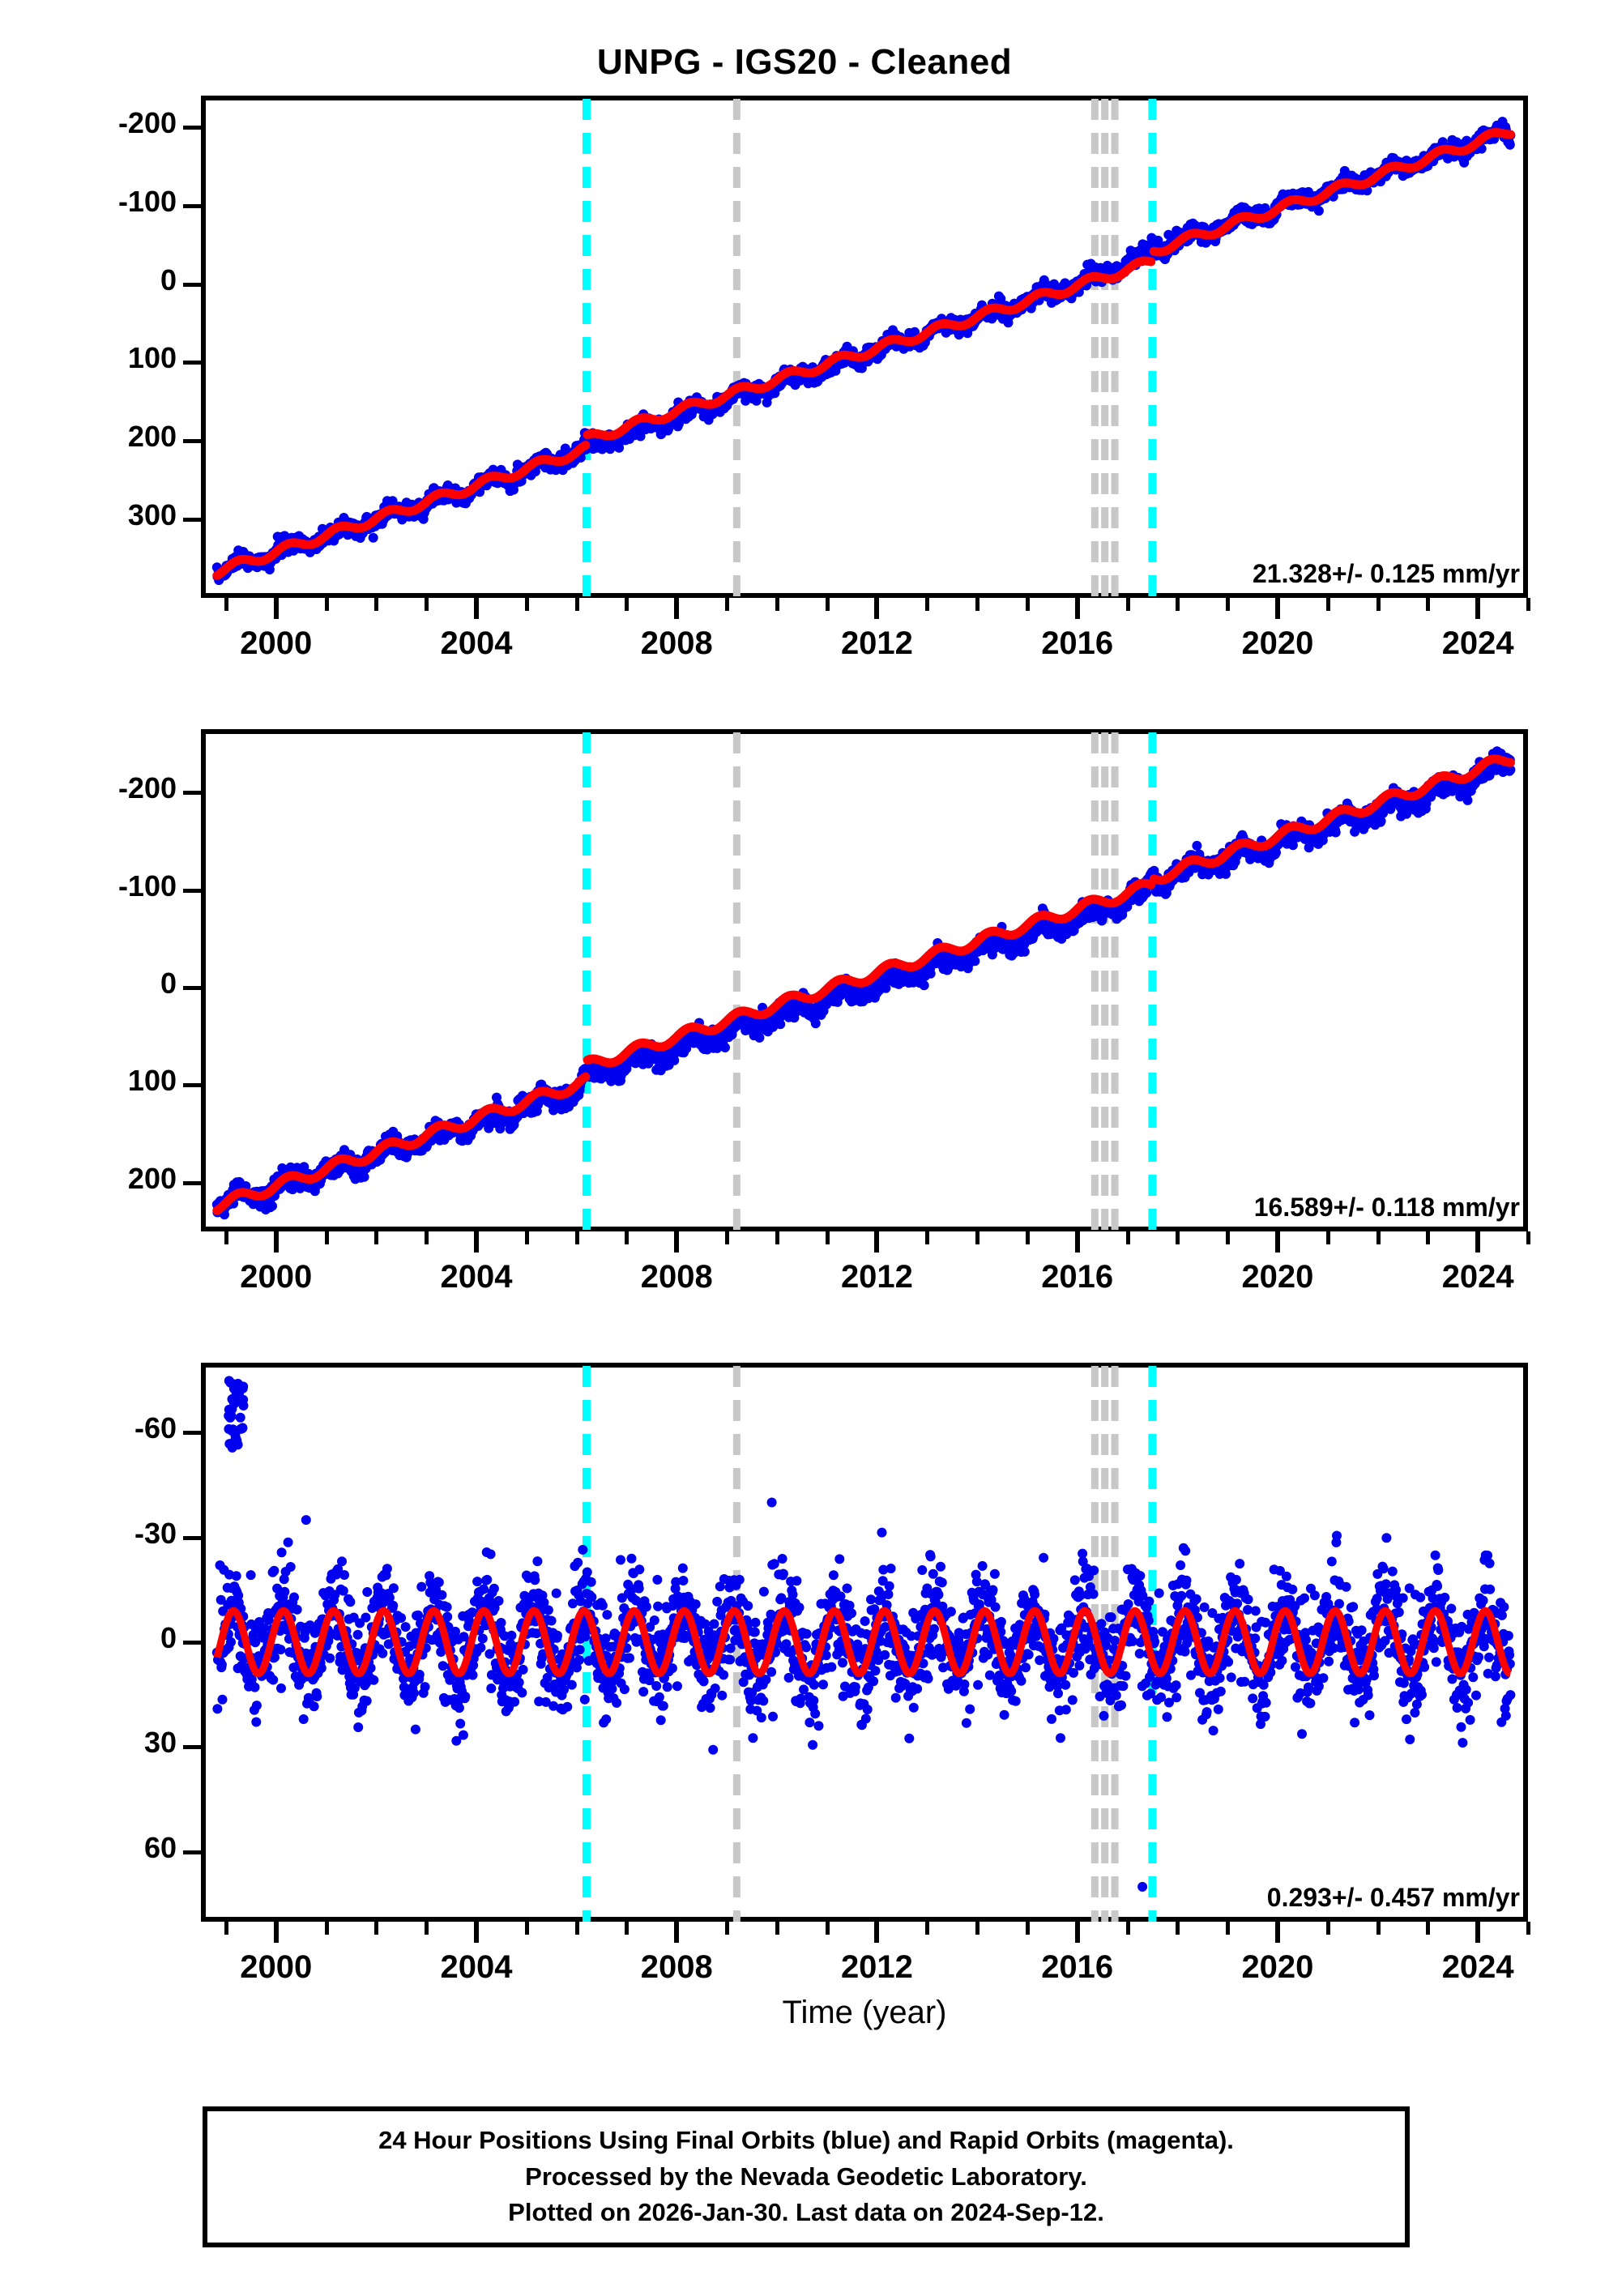 The width and height of the screenshot is (1609, 2296). What do you see at coordinates (1477, 643) in the screenshot?
I see `x-tick-label-east-2024: 2024` at bounding box center [1477, 643].